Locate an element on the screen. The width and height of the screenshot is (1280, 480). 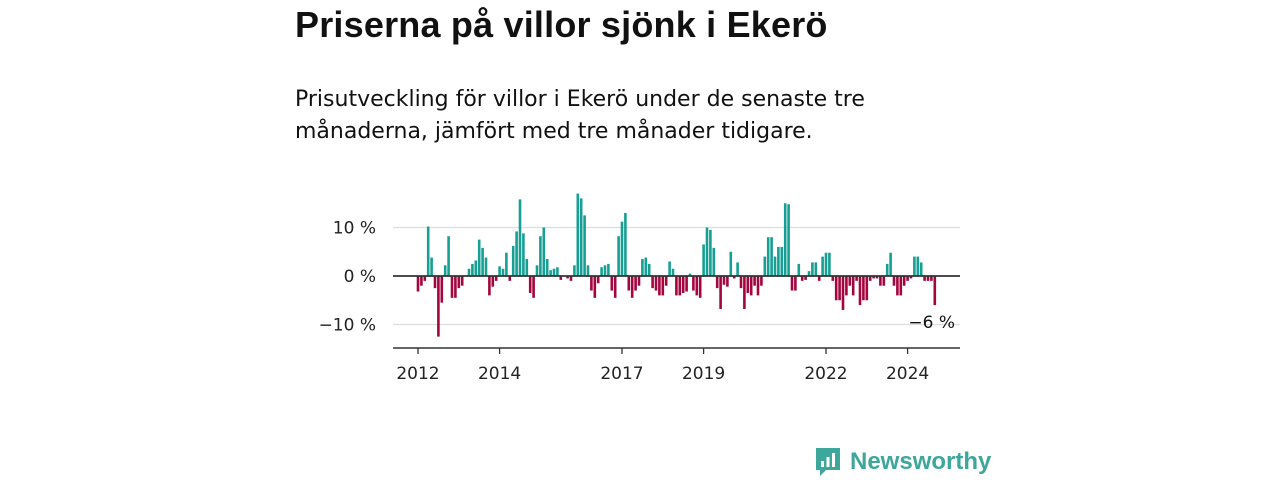
axes is located at coordinates (676, 314).